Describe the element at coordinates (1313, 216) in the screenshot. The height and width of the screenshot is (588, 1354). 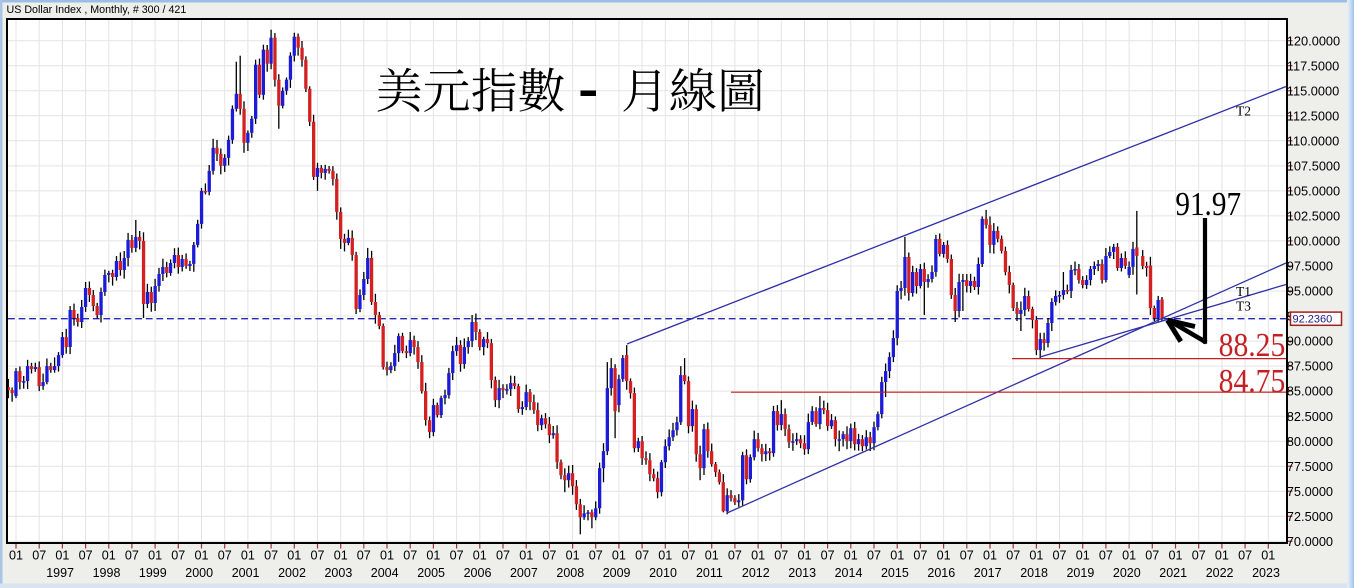
I see `svg-text: 102.5000` at that location.